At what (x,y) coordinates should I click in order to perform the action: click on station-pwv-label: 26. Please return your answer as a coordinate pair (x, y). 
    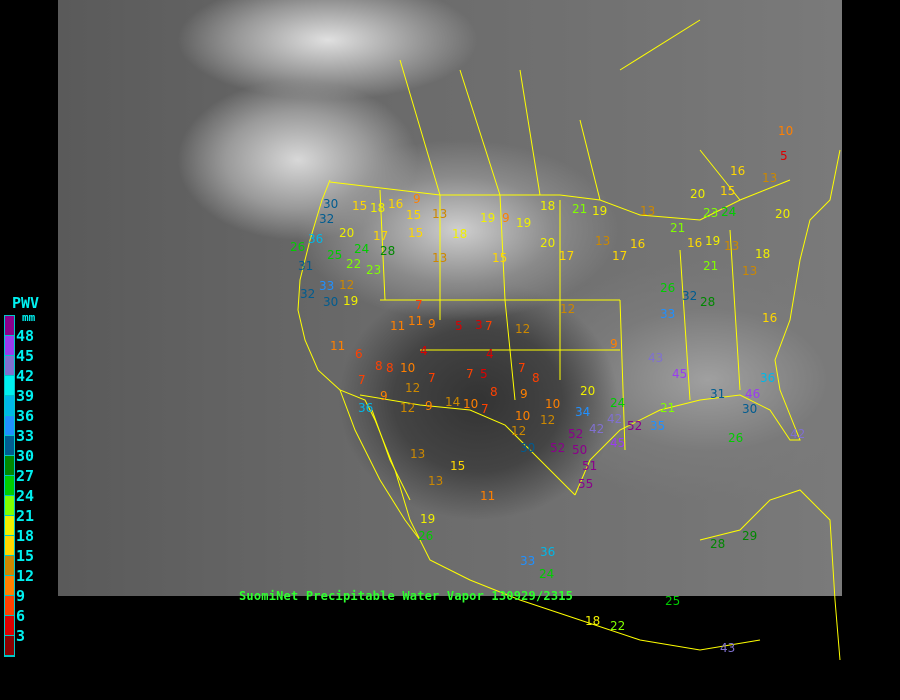
    Looking at the image, I should click on (297, 247).